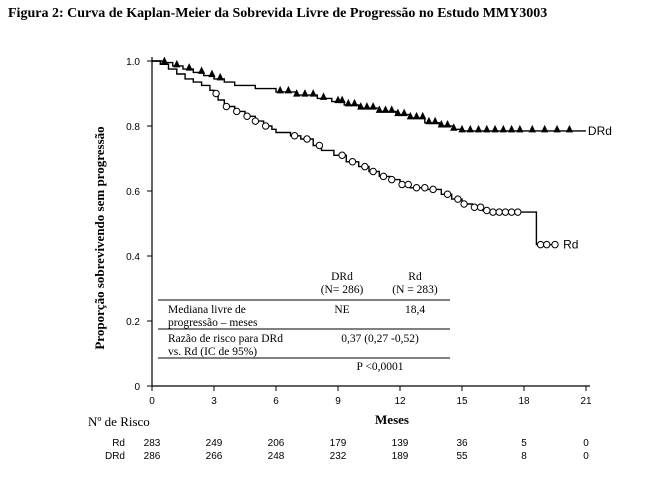  What do you see at coordinates (462, 443) in the screenshot?
I see `at-risk-count: 36` at bounding box center [462, 443].